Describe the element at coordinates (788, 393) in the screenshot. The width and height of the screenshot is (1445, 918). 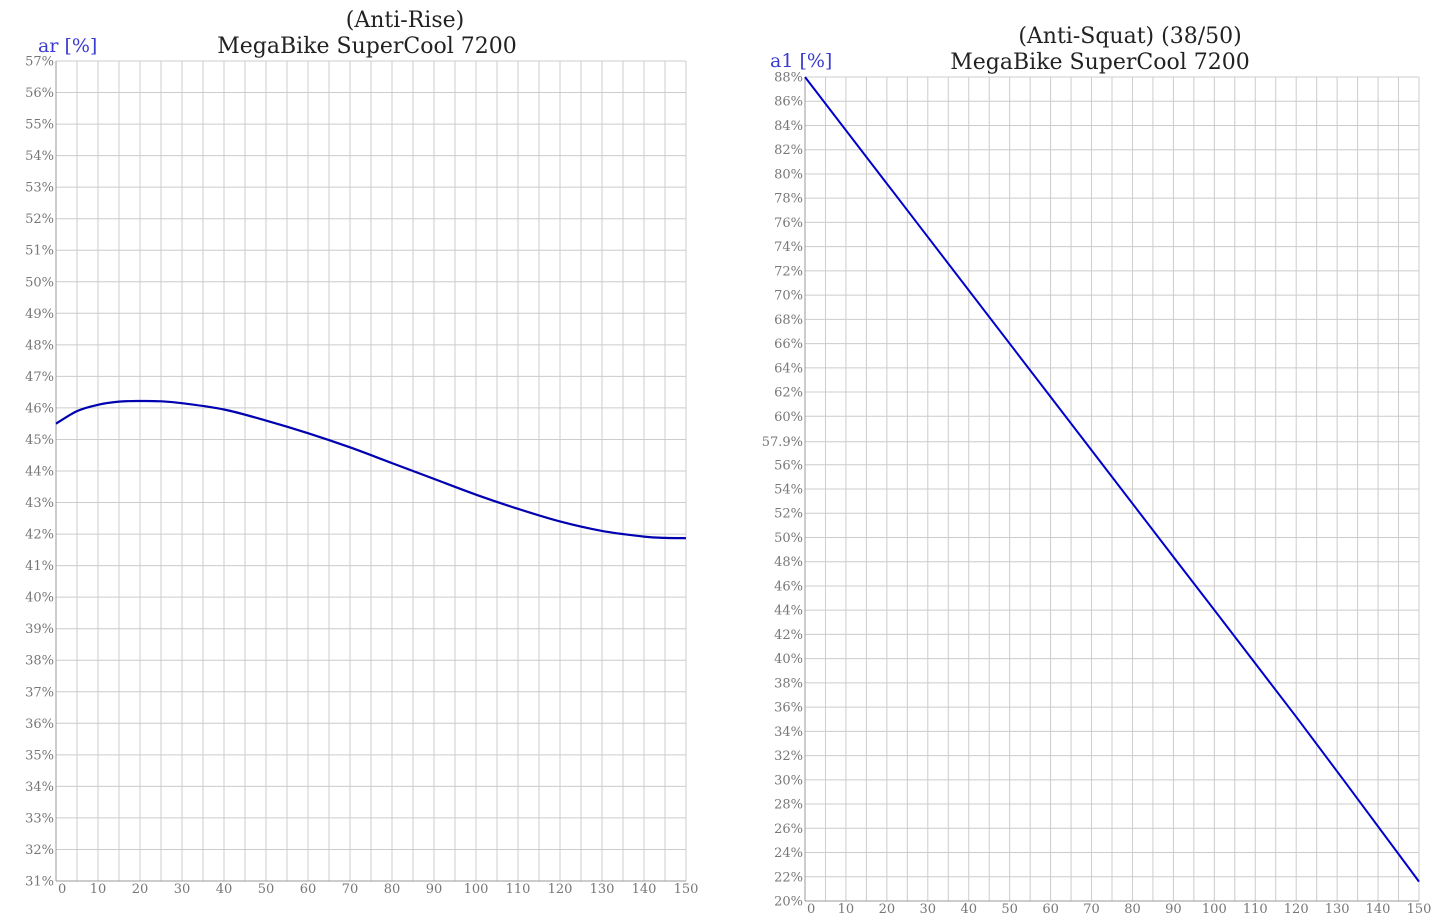
I see `anti-squat-y-tick-label: 62%` at that location.